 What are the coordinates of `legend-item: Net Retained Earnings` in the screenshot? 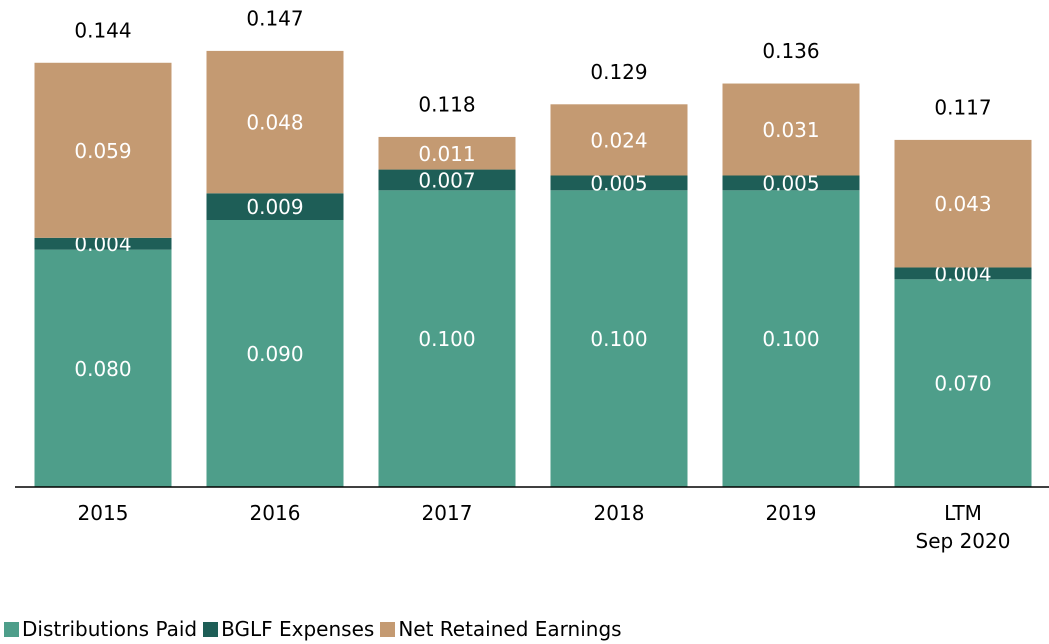 It's located at (501, 629).